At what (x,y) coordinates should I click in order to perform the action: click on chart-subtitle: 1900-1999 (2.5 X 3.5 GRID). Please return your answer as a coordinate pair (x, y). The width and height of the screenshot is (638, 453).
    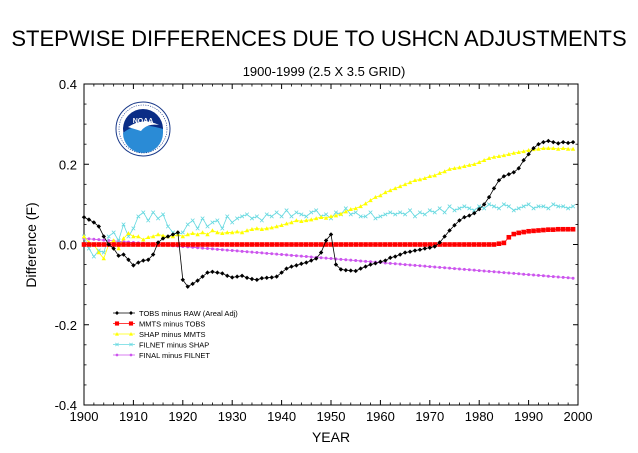
    Looking at the image, I should click on (324, 71).